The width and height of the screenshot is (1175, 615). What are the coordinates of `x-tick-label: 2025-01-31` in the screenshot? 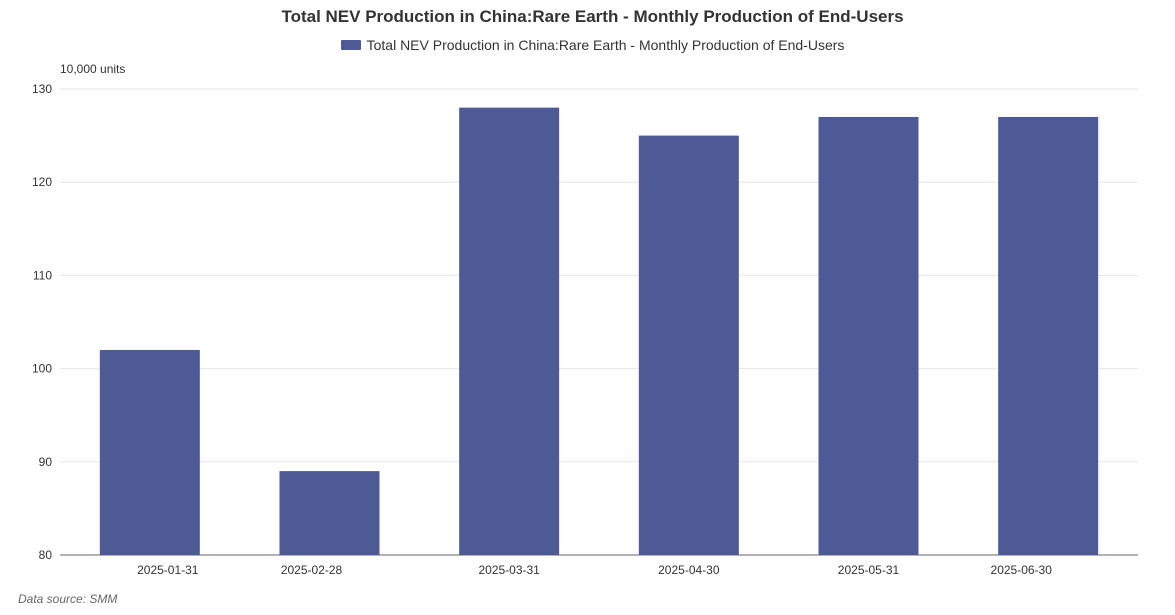 It's located at (168, 570).